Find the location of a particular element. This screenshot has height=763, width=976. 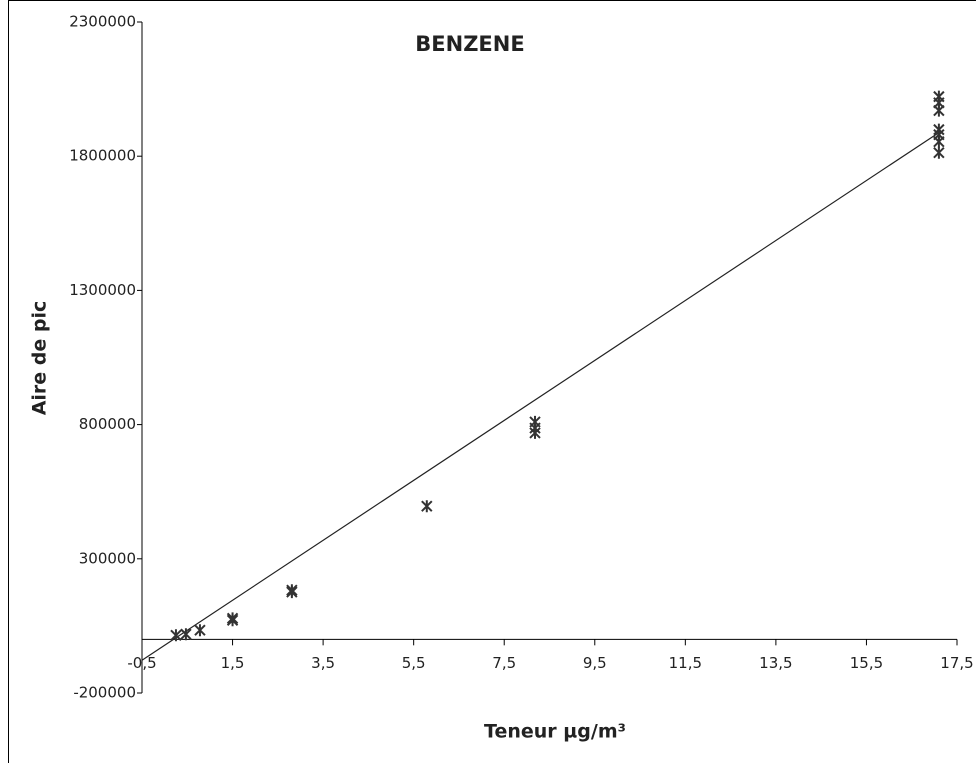

x-axis-title: Teneur µg/m³ is located at coordinates (555, 732).